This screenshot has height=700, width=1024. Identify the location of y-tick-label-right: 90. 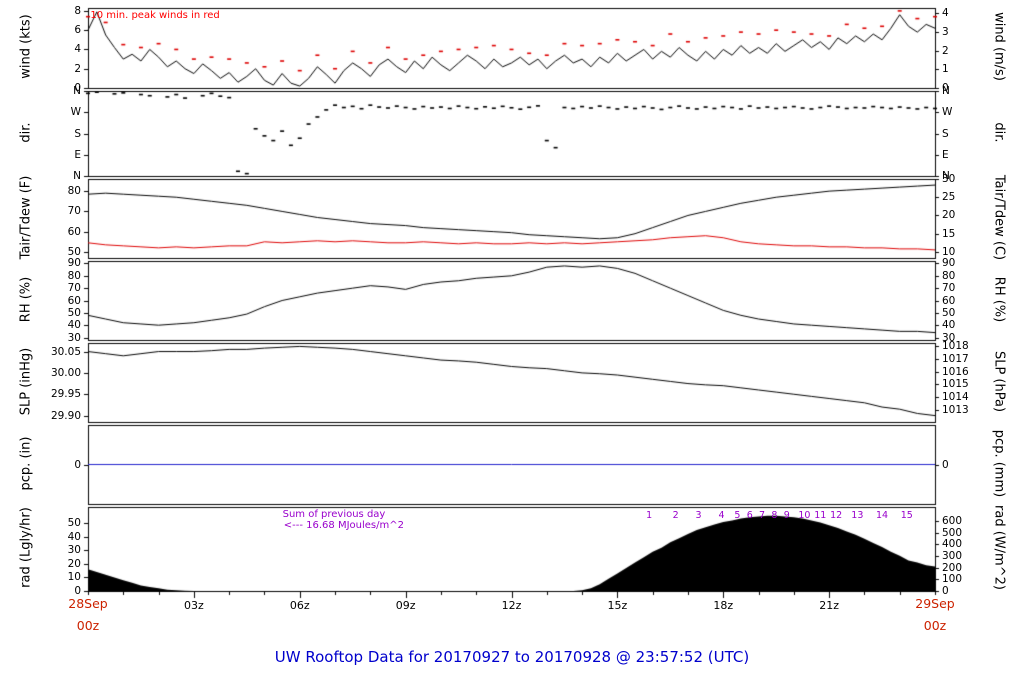
(949, 262).